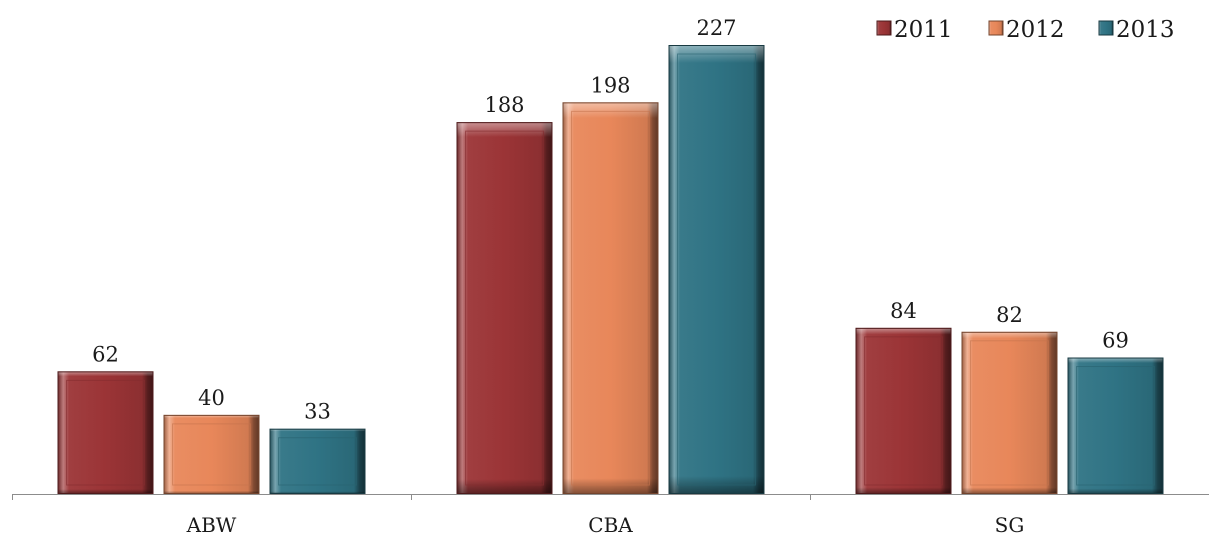 The height and width of the screenshot is (541, 1209). Describe the element at coordinates (105, 432) in the screenshot. I see `bar-abw-2011` at that location.